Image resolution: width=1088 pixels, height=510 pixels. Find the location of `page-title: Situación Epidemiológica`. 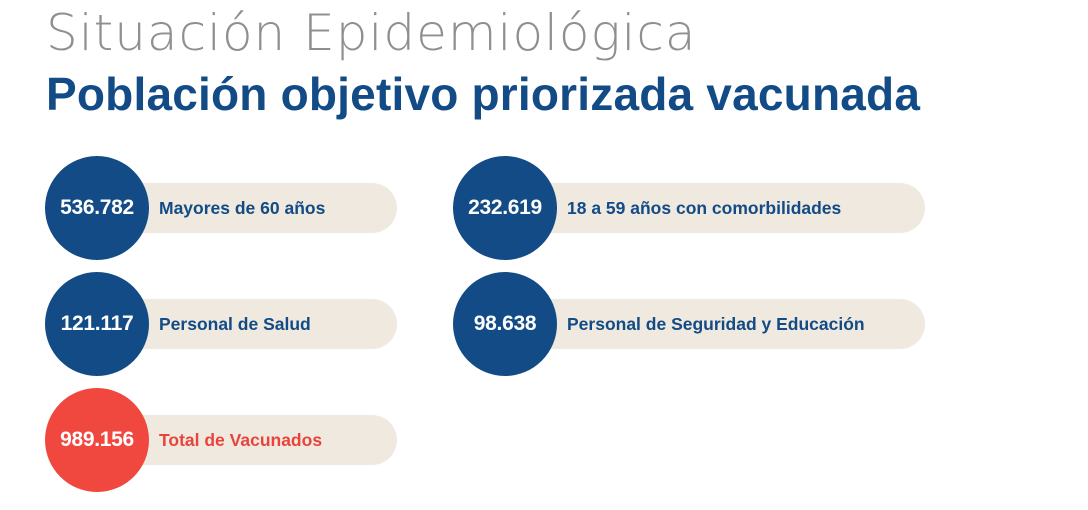

page-title: Situación Epidemiológica is located at coordinates (371, 33).